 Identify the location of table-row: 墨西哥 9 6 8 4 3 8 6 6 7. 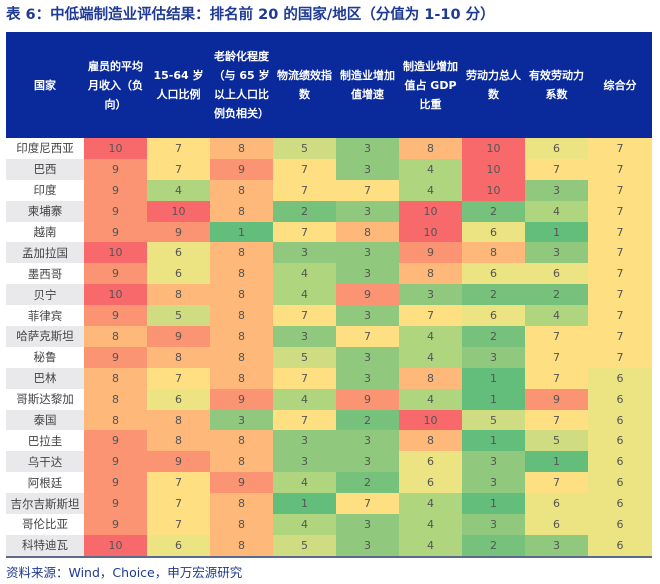
(329, 274).